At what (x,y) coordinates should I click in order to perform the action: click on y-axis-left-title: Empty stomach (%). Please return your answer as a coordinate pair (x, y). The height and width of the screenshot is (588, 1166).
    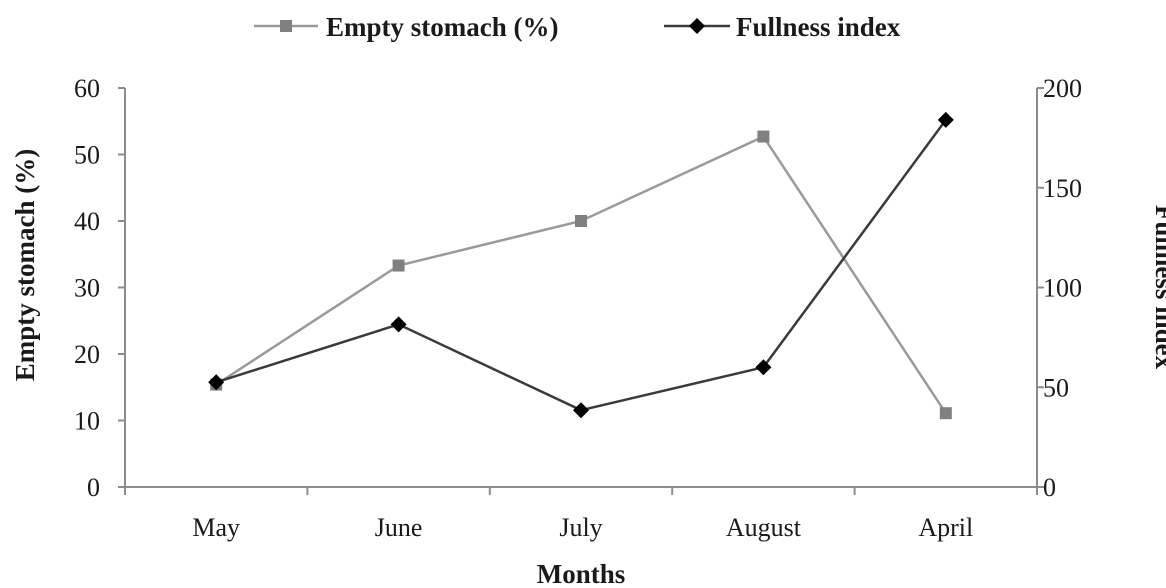
    Looking at the image, I should click on (25, 265).